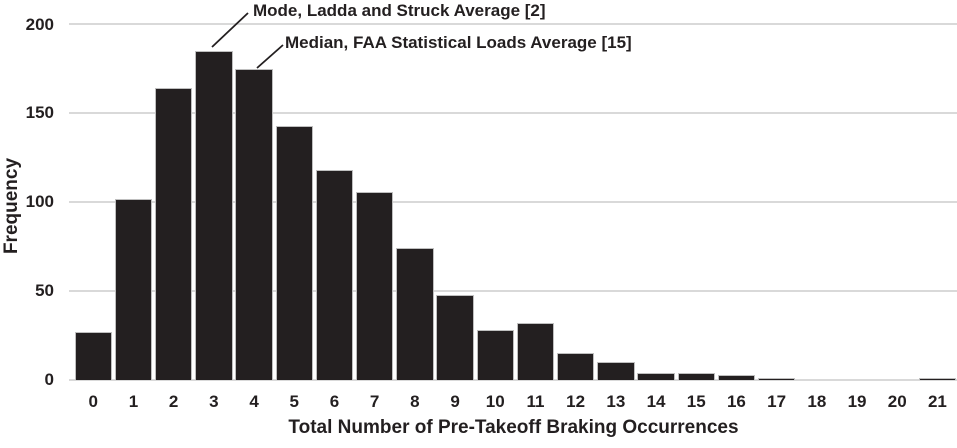 The image size is (957, 448). Describe the element at coordinates (616, 401) in the screenshot. I see `x-tick-label-13: 13` at that location.